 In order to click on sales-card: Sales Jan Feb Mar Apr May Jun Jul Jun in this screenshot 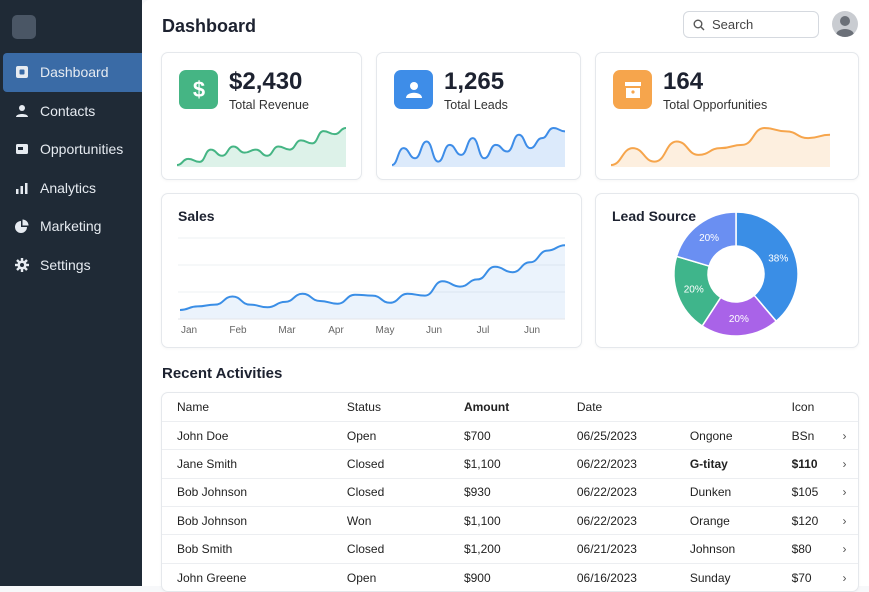, I will do `click(371, 270)`.